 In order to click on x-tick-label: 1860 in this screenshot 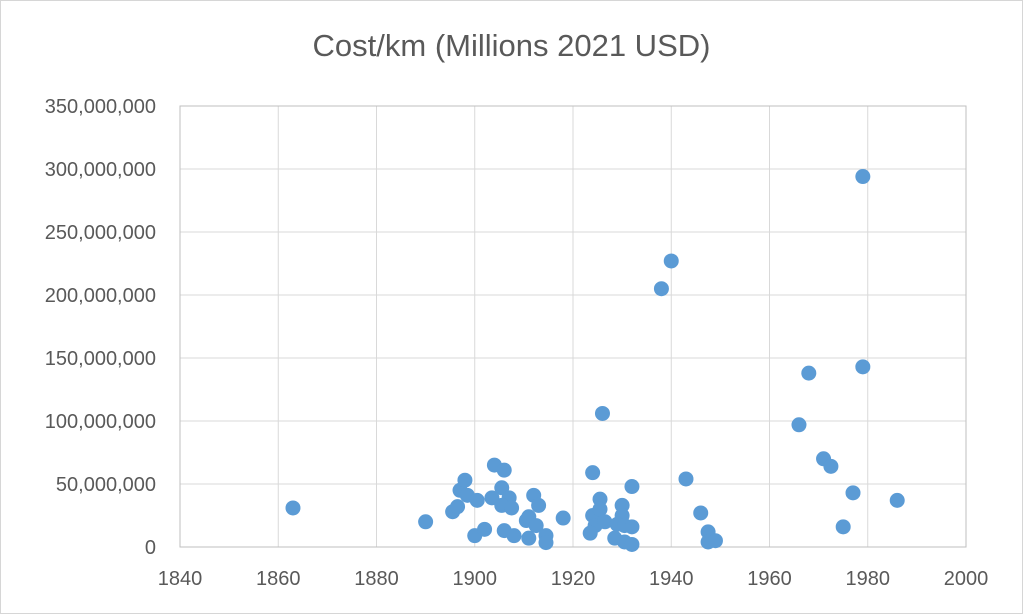, I will do `click(278, 579)`.